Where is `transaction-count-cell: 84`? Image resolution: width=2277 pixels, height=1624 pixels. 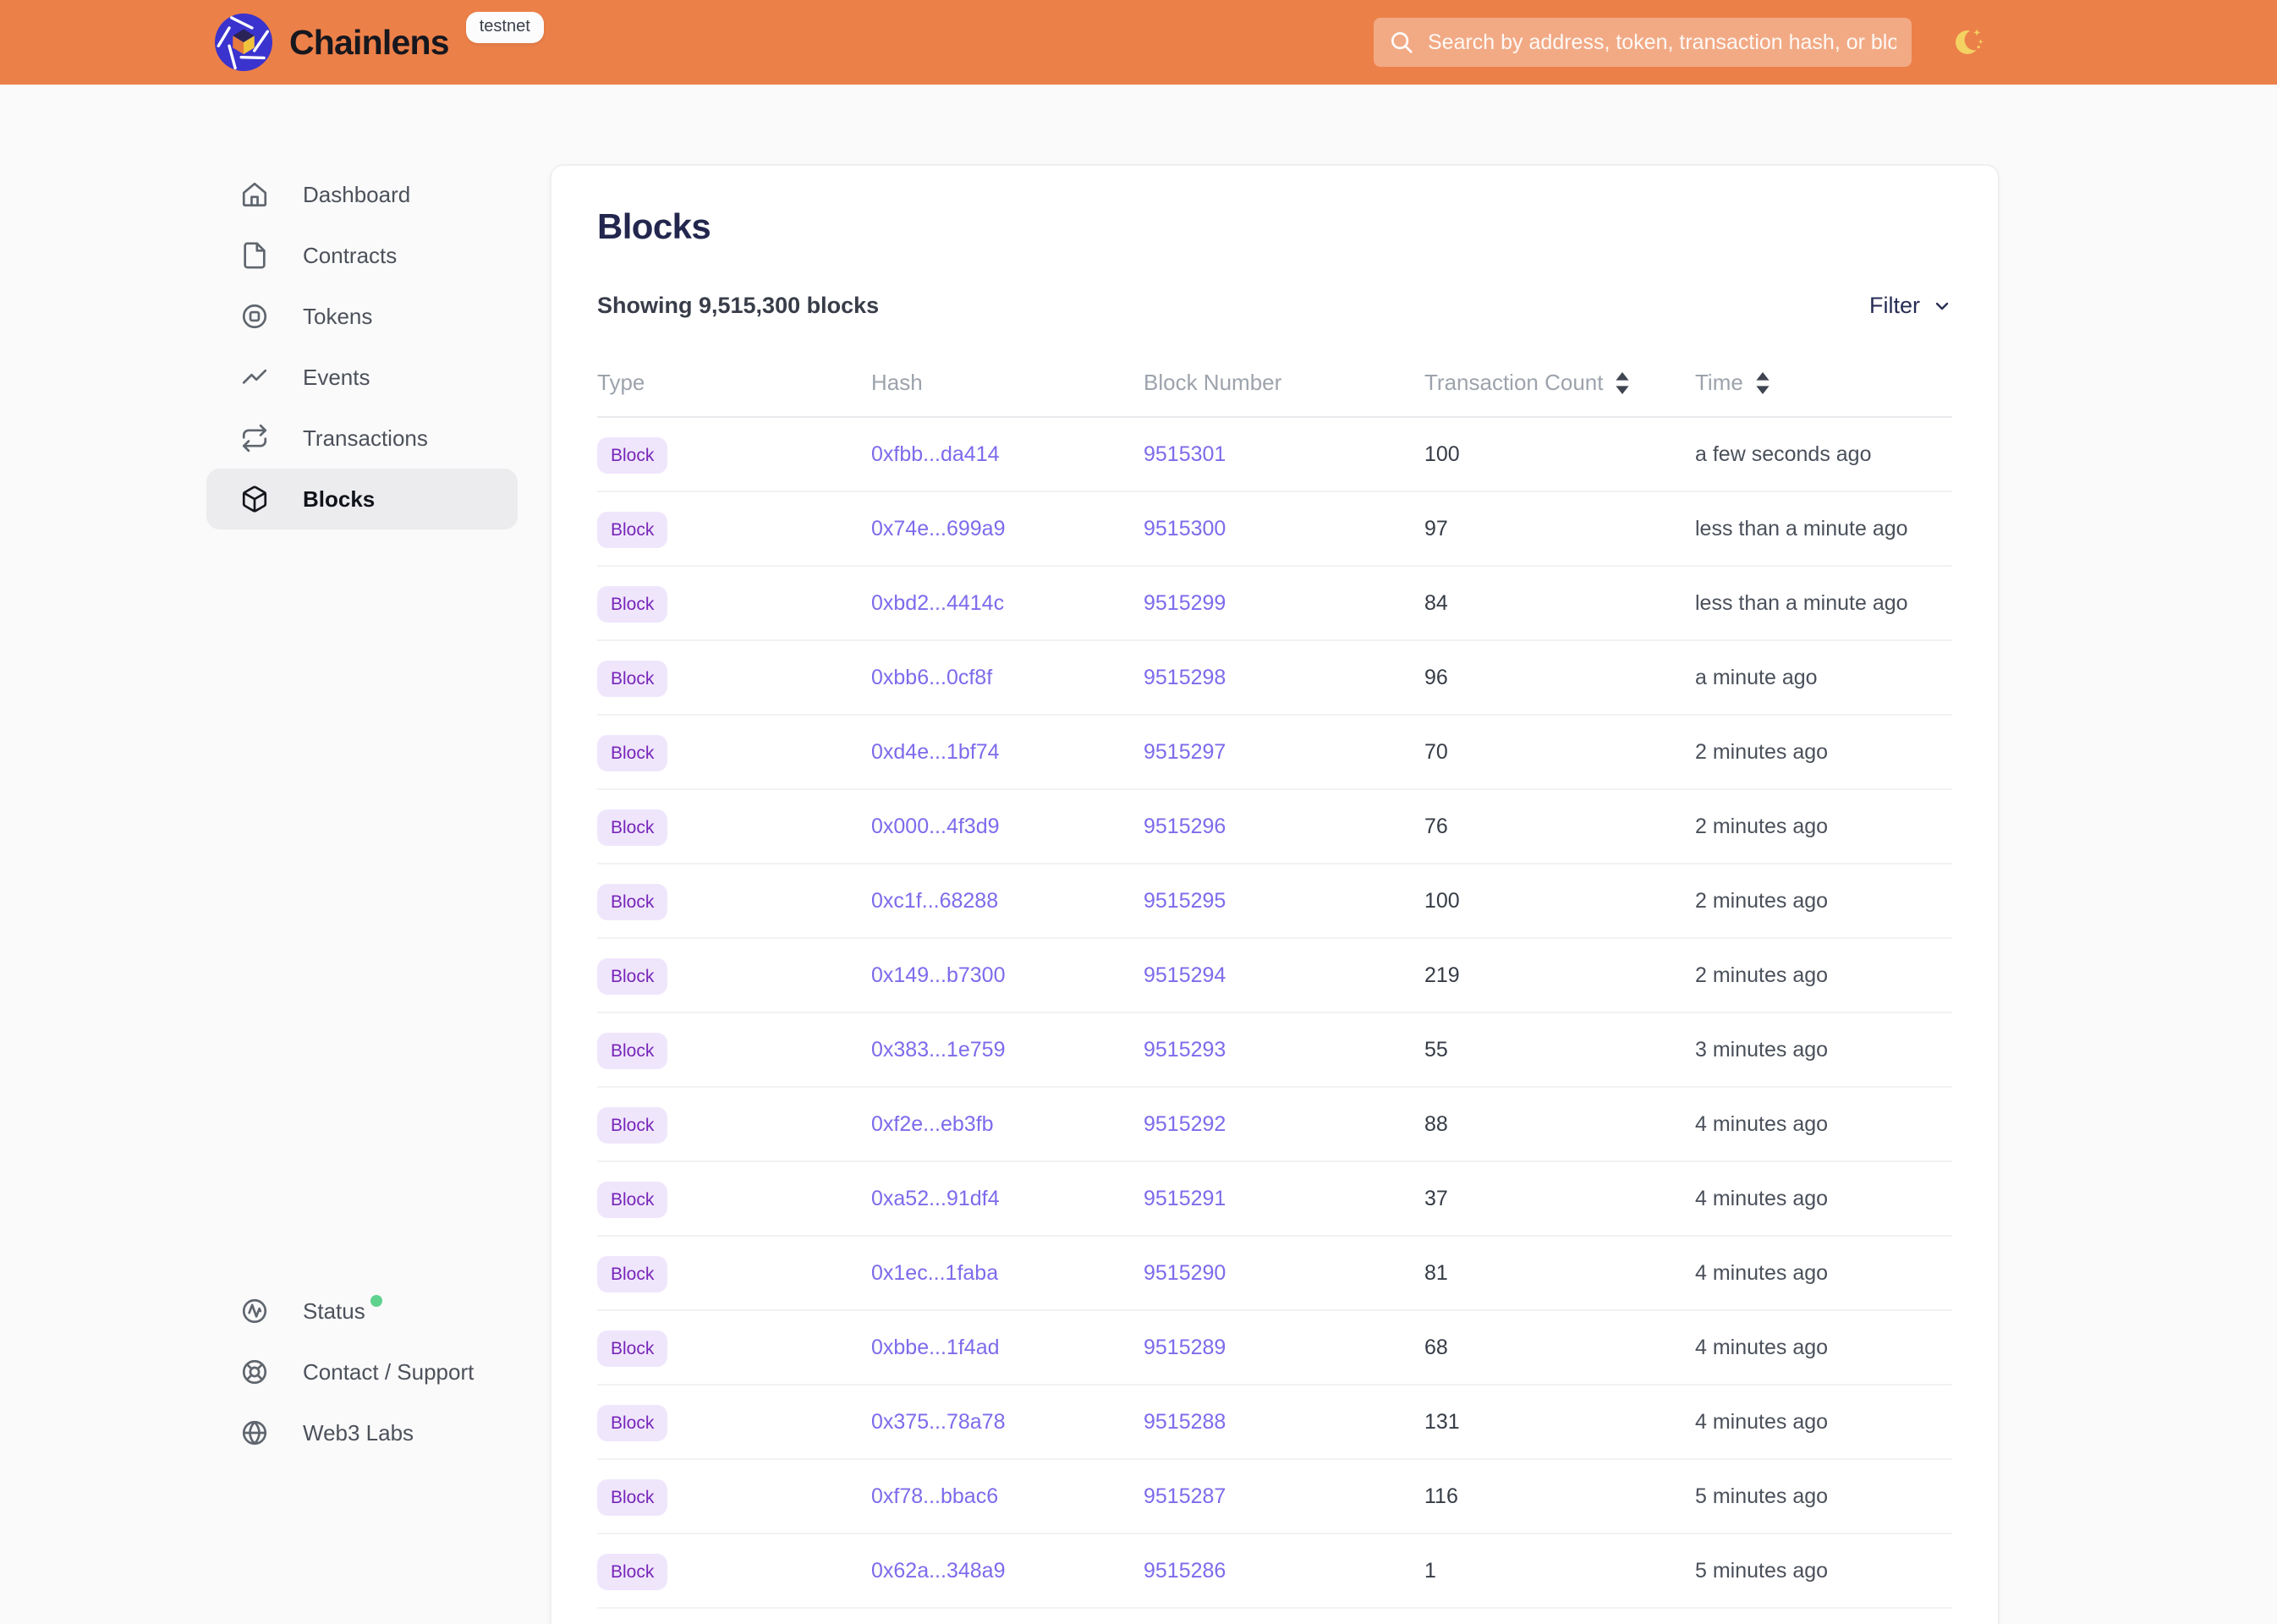 transaction-count-cell: 84 is located at coordinates (1436, 603).